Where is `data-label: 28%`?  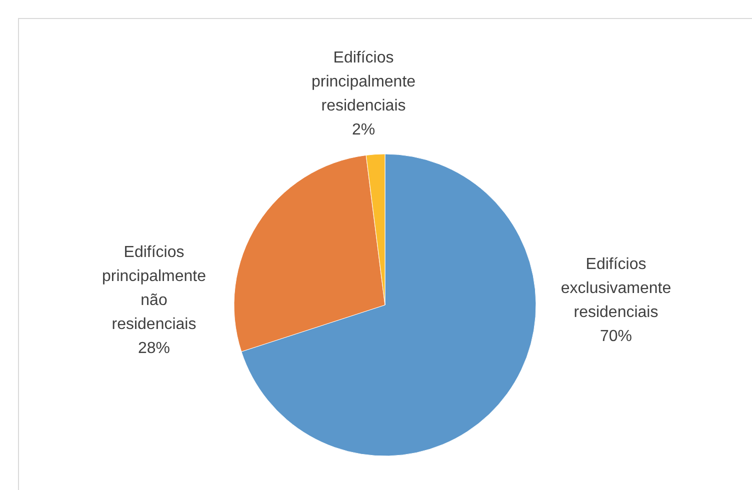
data-label: 28% is located at coordinates (154, 348).